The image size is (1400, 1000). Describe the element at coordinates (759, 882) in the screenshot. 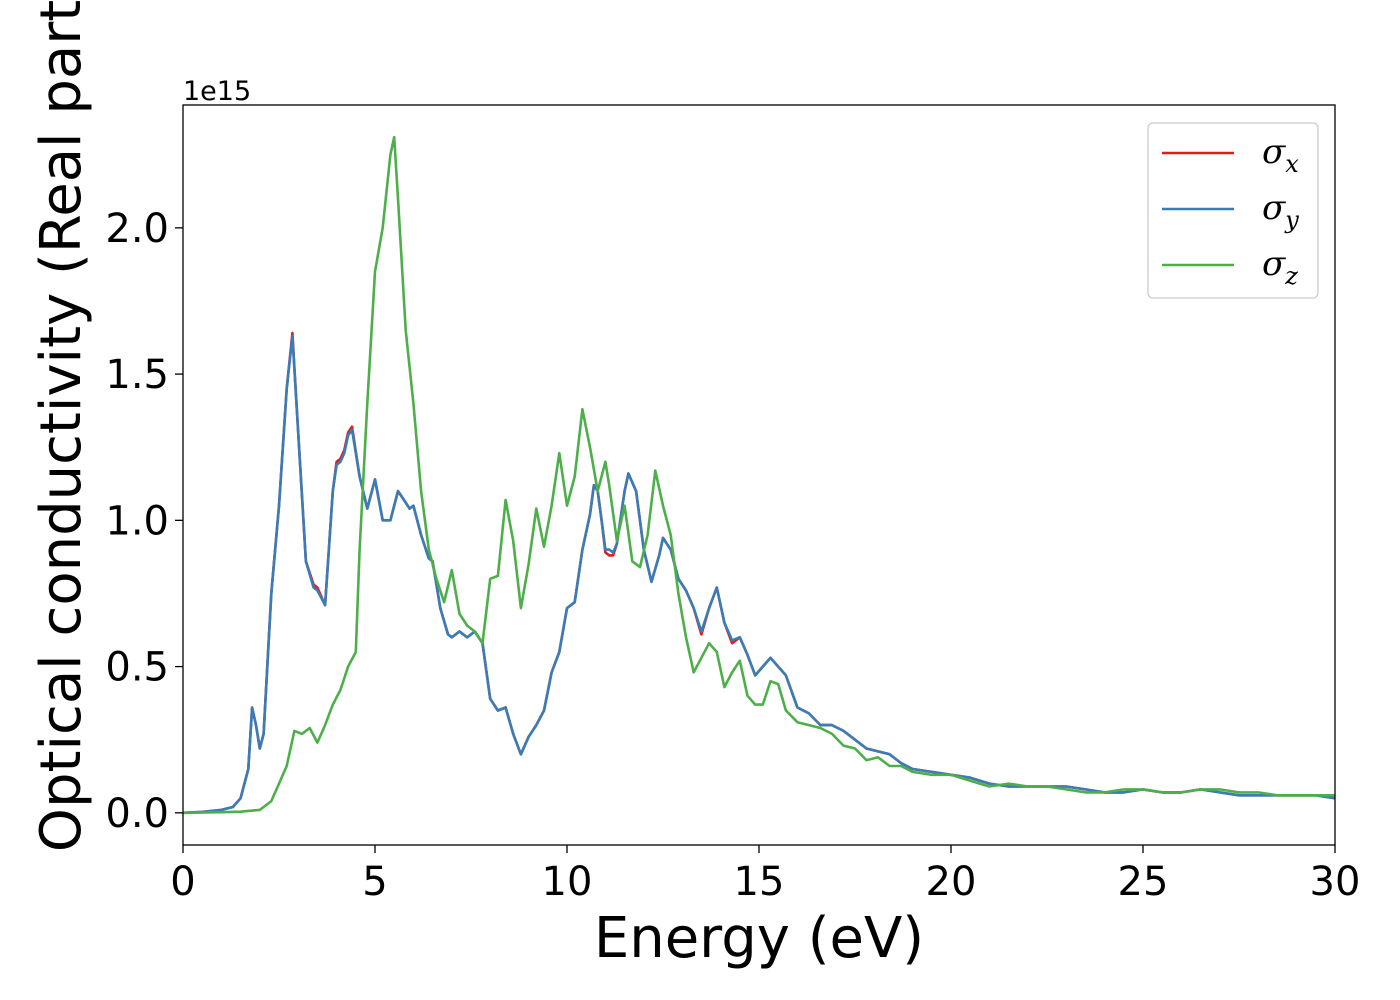

I see `x-tick-label: 15` at that location.